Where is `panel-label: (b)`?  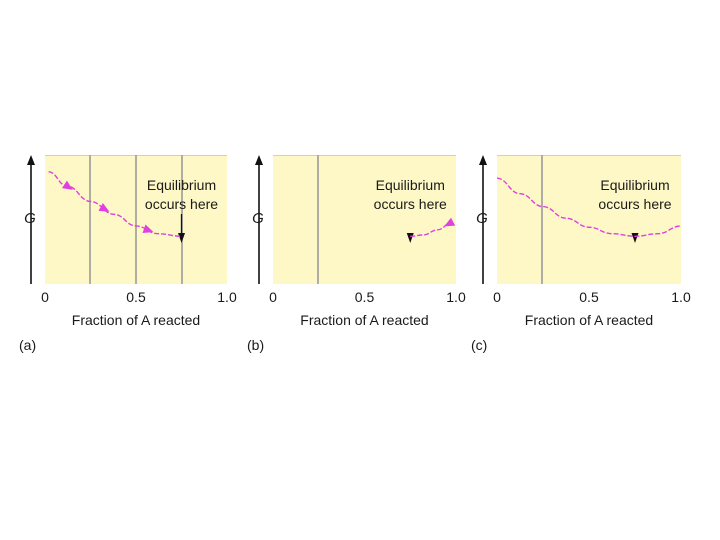
panel-label: (b) is located at coordinates (255, 345).